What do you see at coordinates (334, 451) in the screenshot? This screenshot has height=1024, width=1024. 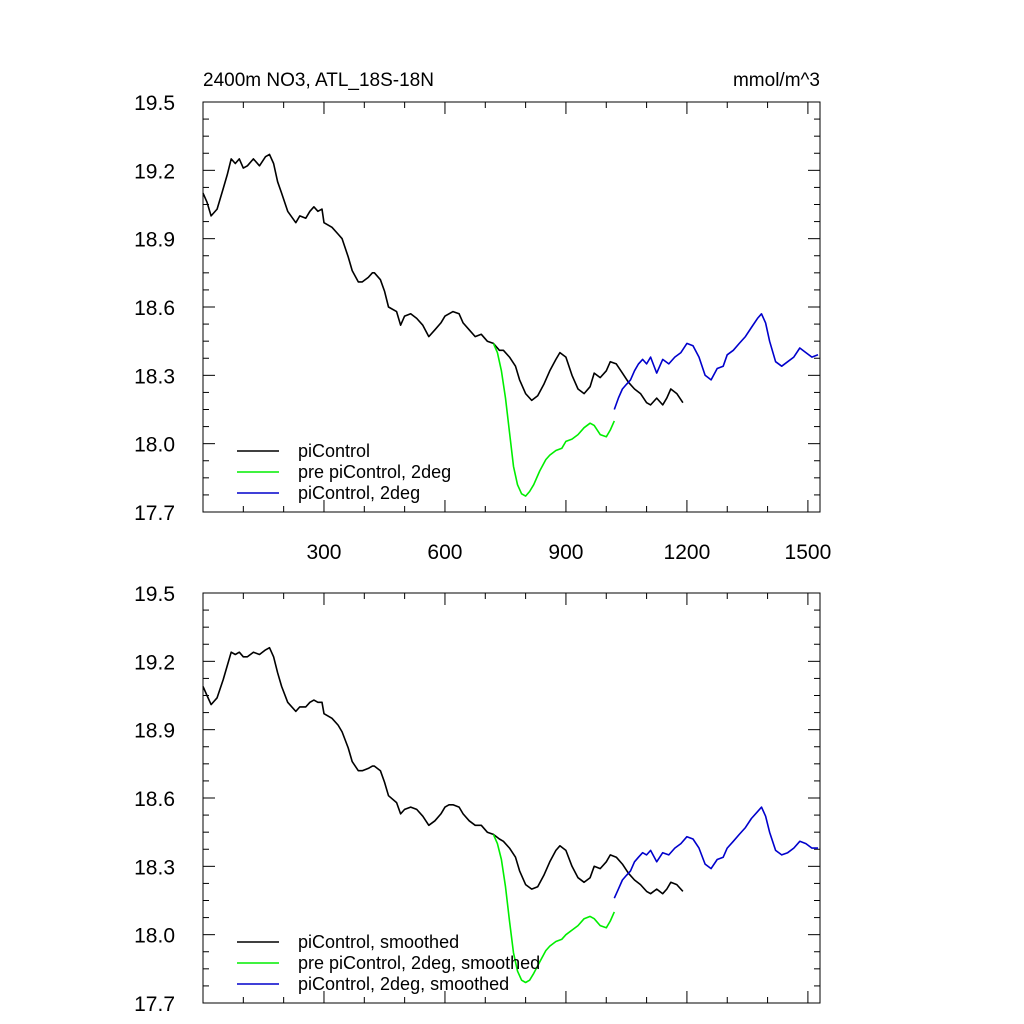 I see `top-legend-label: piControl` at bounding box center [334, 451].